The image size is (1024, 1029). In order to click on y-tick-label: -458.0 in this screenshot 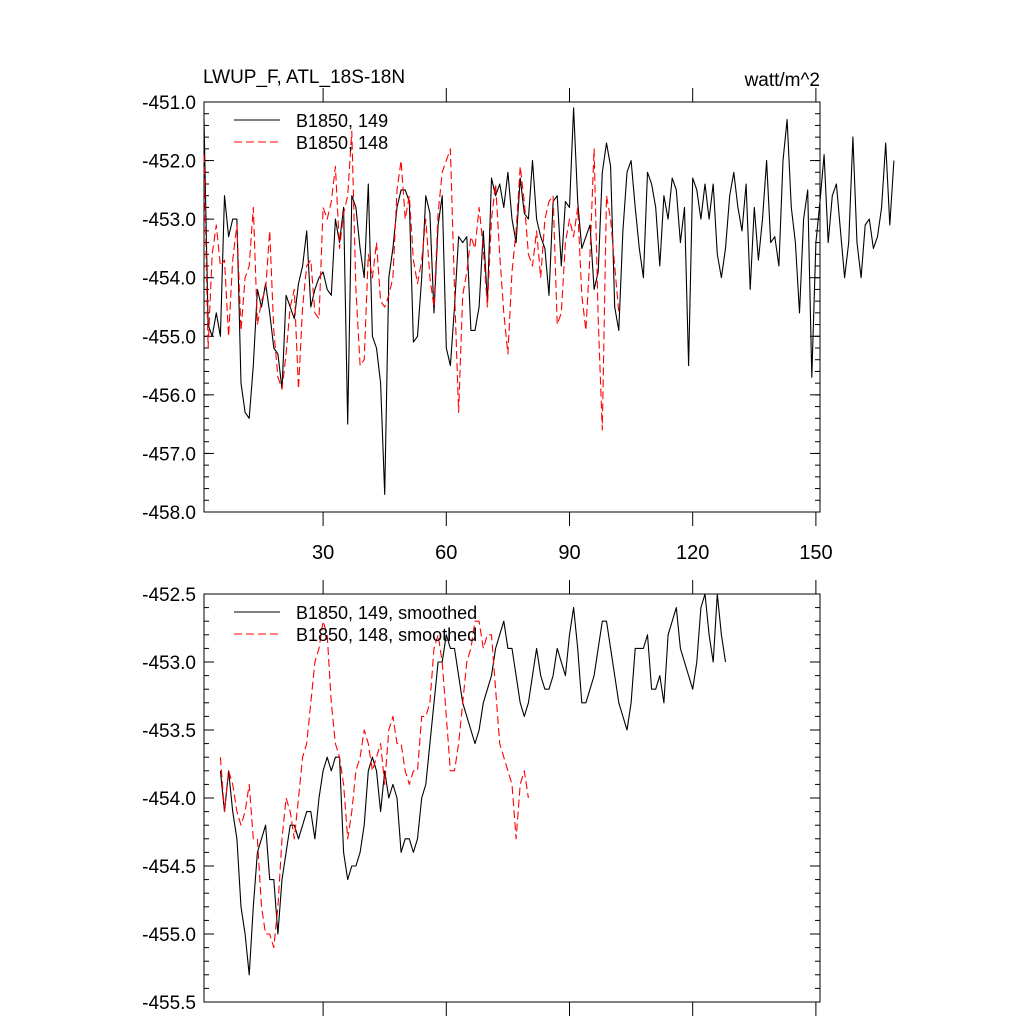, I will do `click(169, 513)`.